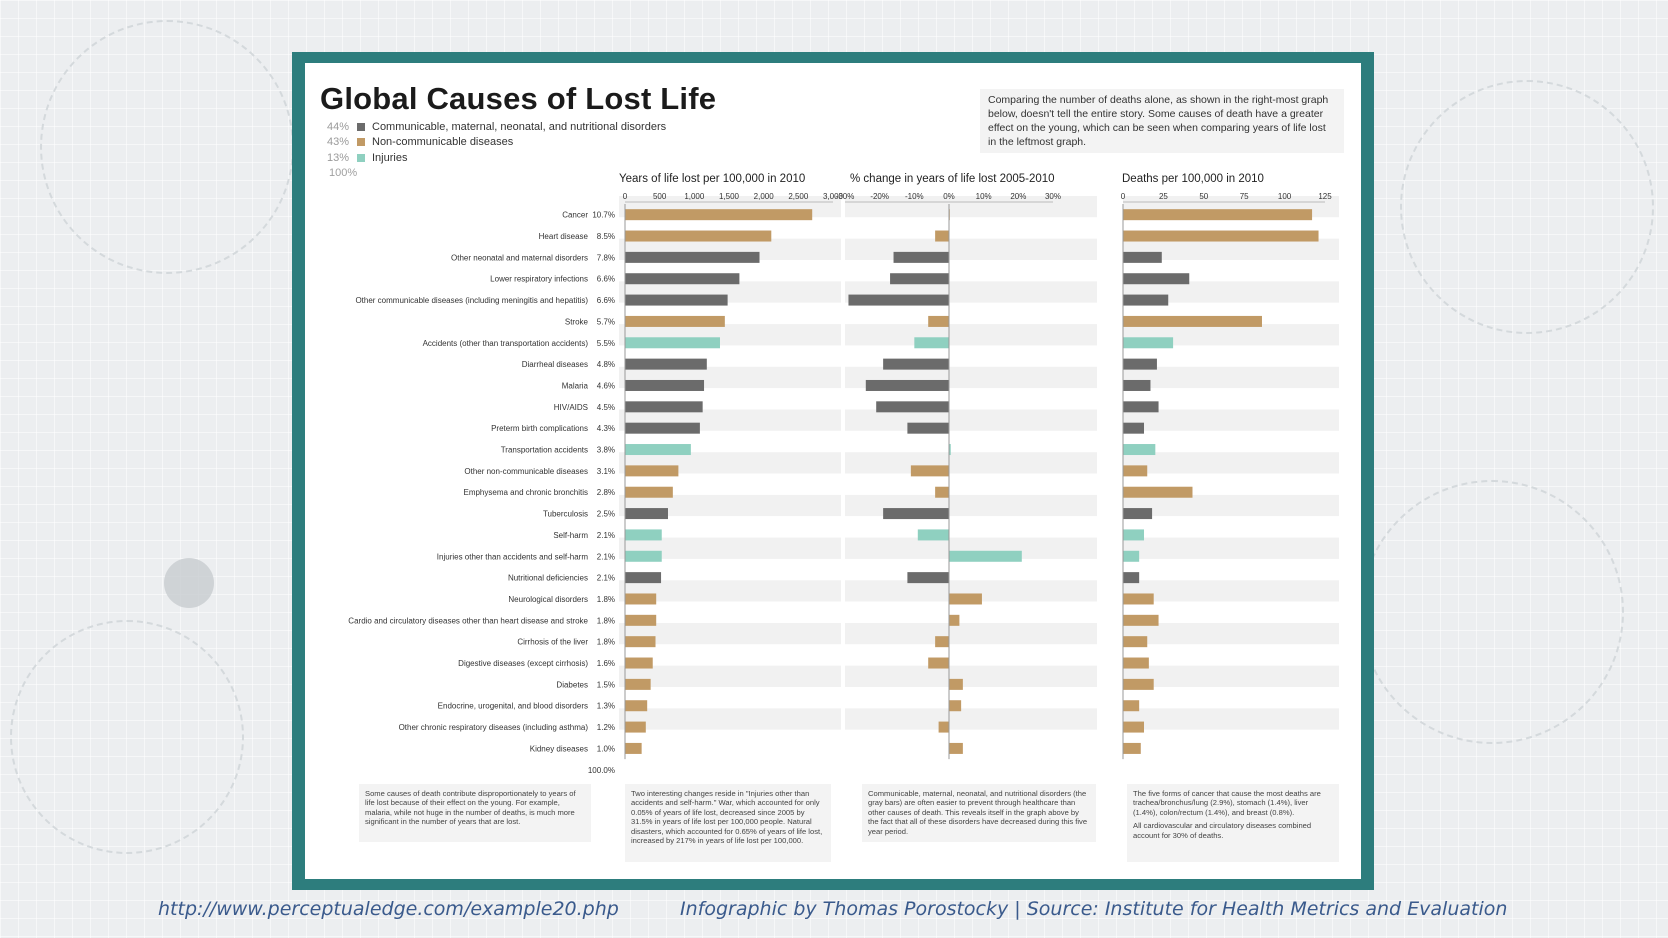  Describe the element at coordinates (548, 599) in the screenshot. I see `category-label: Neurological disorders` at that location.